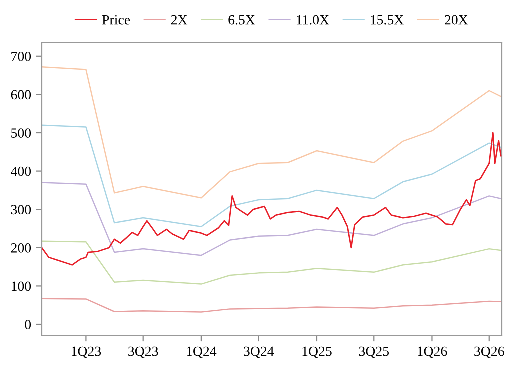 The height and width of the screenshot is (372, 510). What do you see at coordinates (21, 95) in the screenshot?
I see `y-tick-label: 600` at bounding box center [21, 95].